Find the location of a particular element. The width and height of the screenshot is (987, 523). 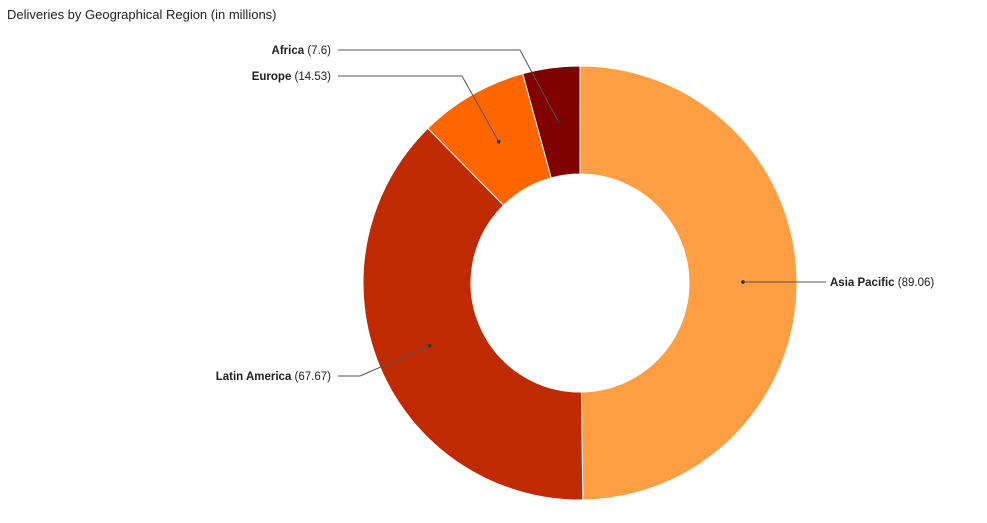

leader-dot-asia-pacific is located at coordinates (743, 282).